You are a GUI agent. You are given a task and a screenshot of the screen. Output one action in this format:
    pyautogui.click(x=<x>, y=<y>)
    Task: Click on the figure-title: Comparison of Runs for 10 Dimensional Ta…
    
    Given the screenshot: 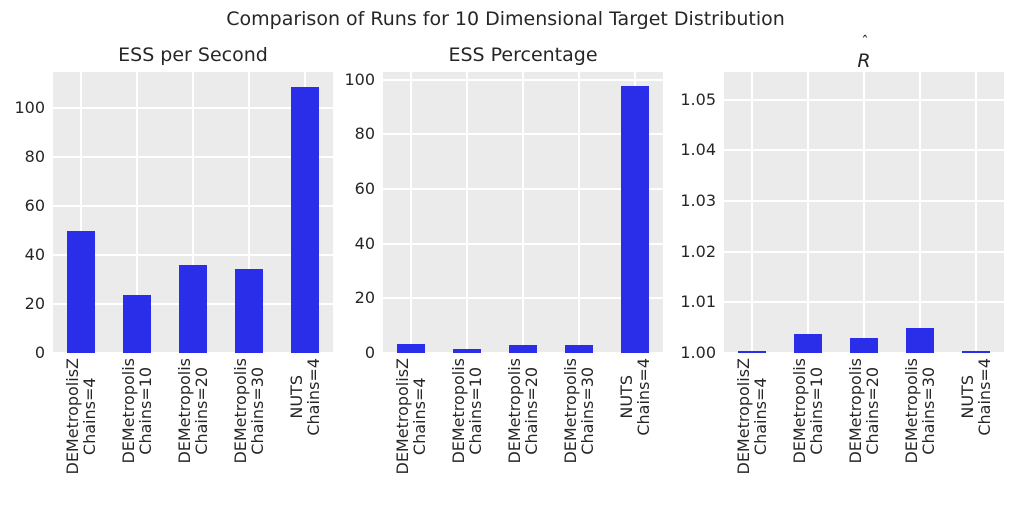 What is the action you would take?
    pyautogui.click(x=505, y=19)
    